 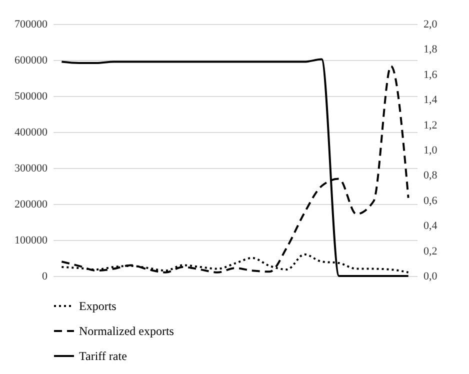 What do you see at coordinates (431, 100) in the screenshot?
I see `y2-tick-label: 1,4` at bounding box center [431, 100].